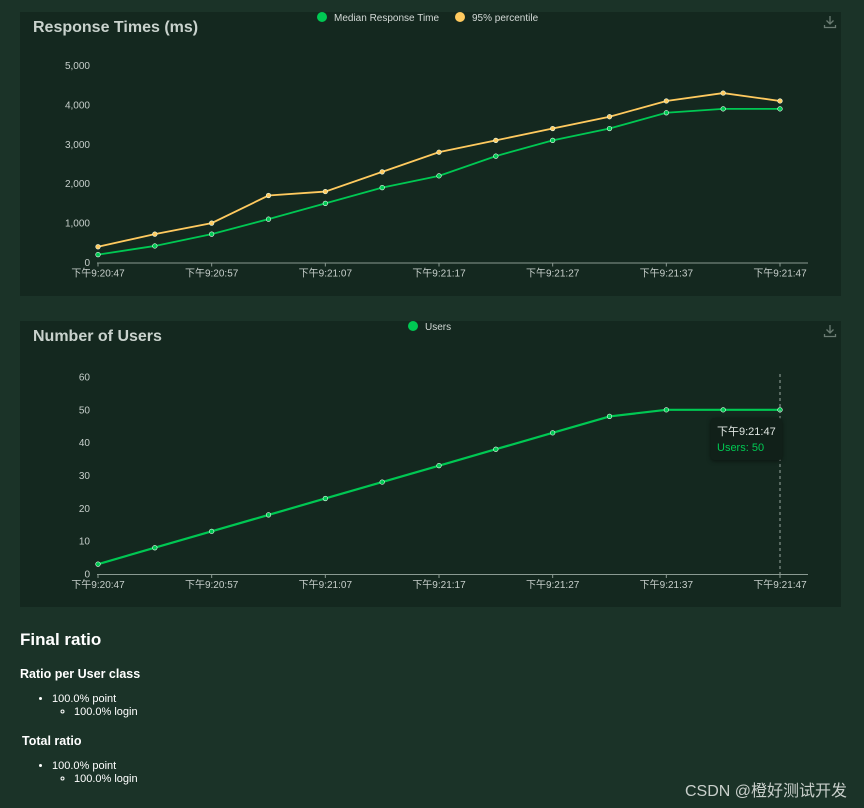 The image size is (864, 808). I want to click on legend-item-p95: 95% percentile, so click(496, 18).